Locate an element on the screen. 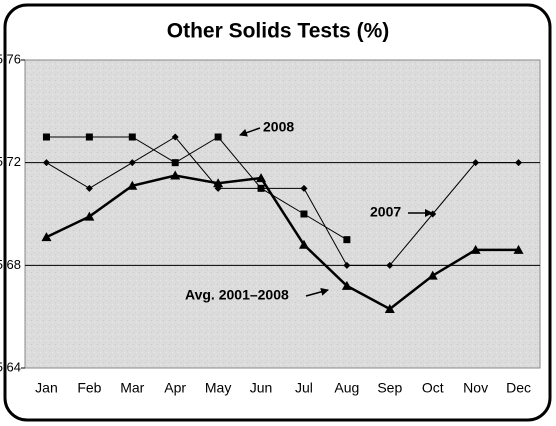 This screenshot has width=556, height=426. x-tick-label: Aug is located at coordinates (346, 388).